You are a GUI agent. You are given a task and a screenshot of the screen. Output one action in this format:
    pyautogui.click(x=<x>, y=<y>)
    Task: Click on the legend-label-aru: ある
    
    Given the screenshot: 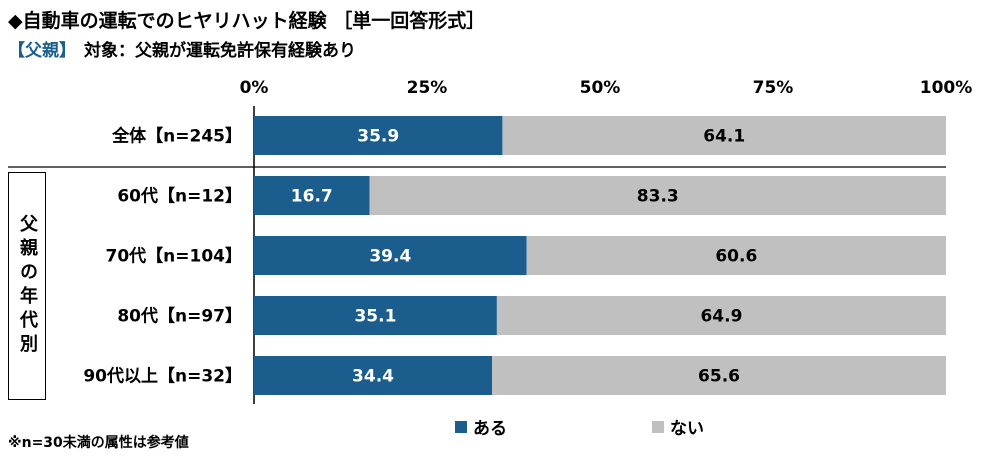 What is the action you would take?
    pyautogui.click(x=490, y=429)
    